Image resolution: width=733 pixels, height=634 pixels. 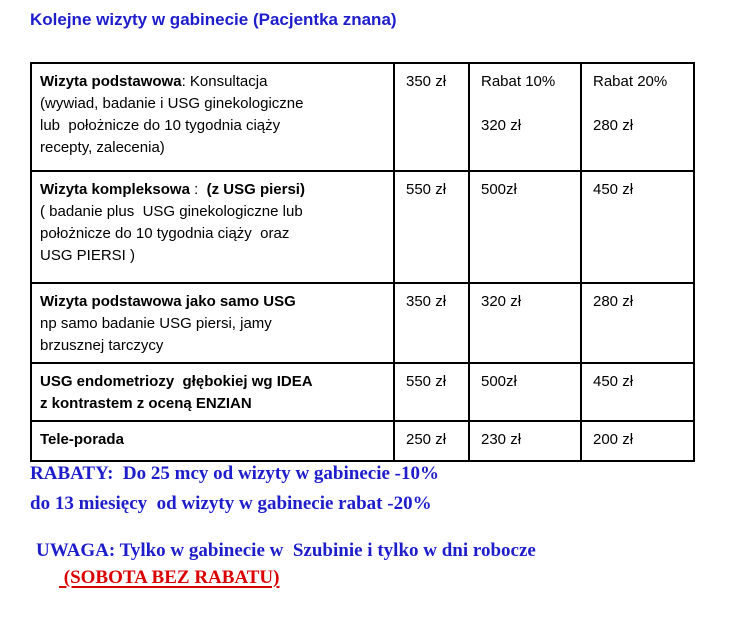 I want to click on text-segment: Rabat 20%, so click(x=630, y=81).